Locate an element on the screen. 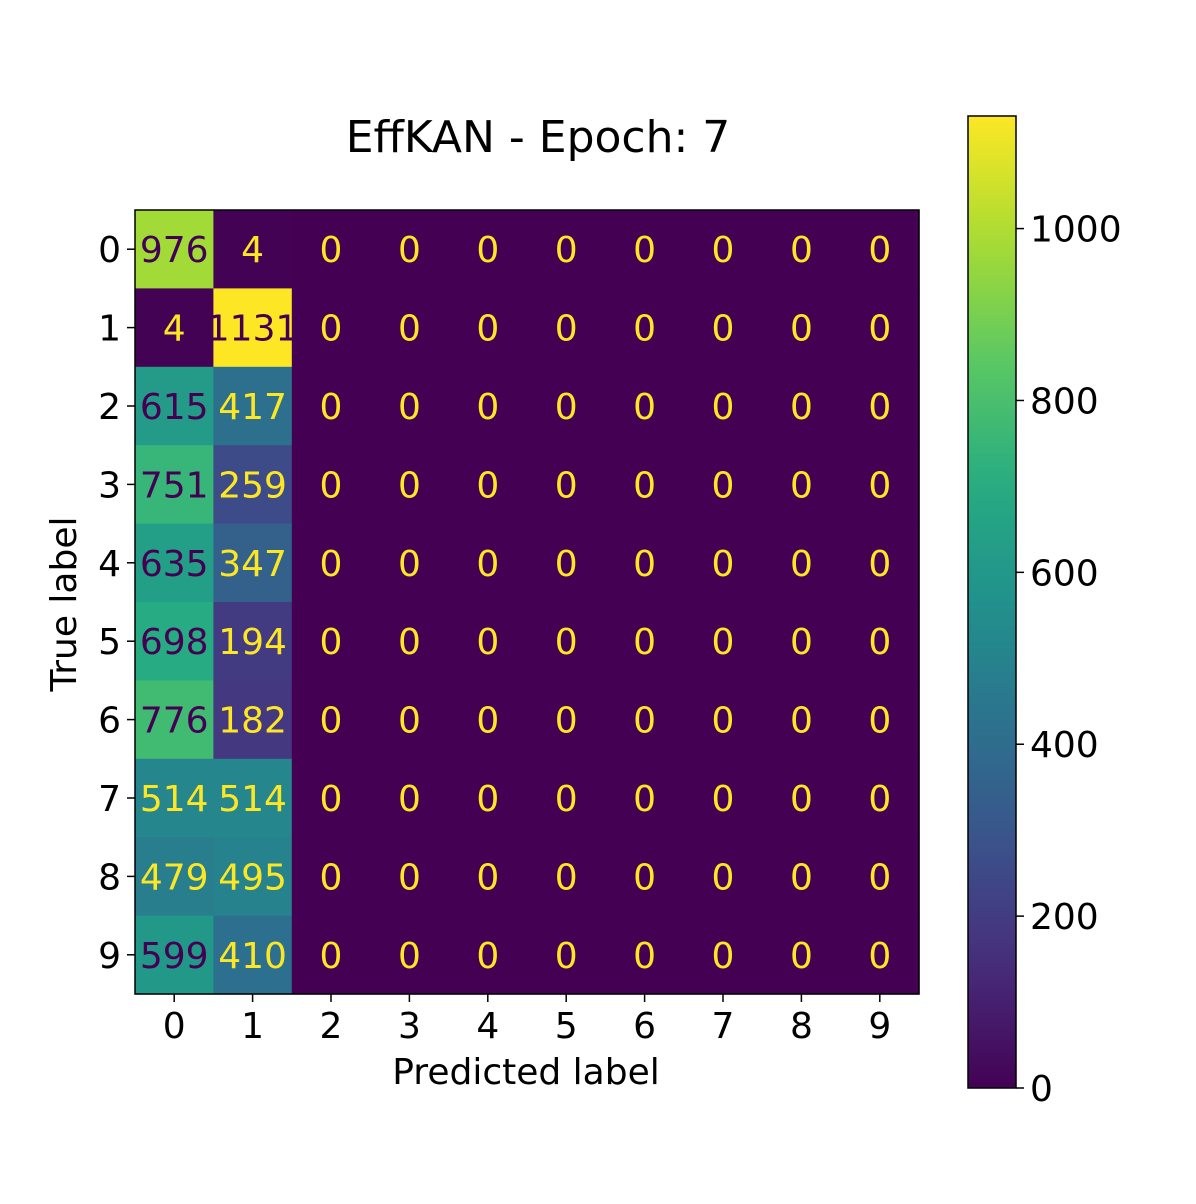 The width and height of the screenshot is (1196, 1204). x-tick-label: 7 is located at coordinates (723, 1026).